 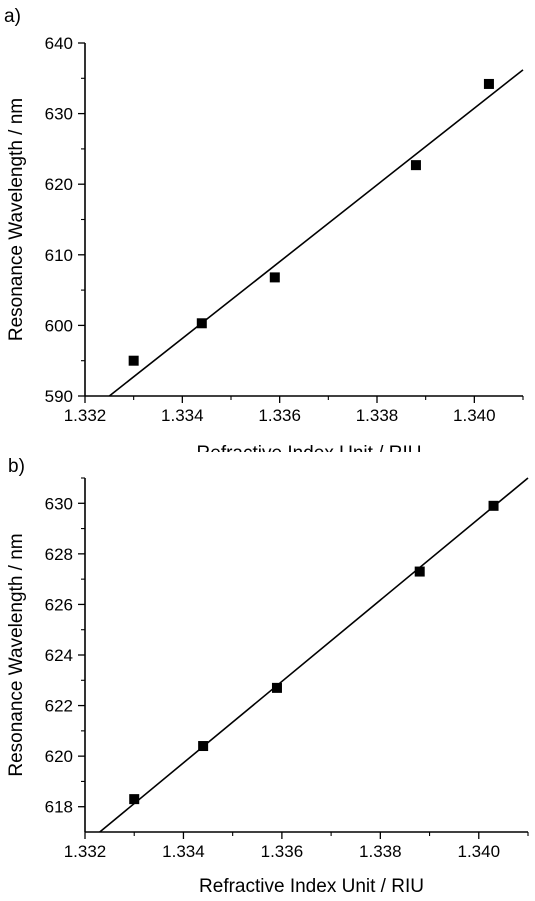 What do you see at coordinates (59, 554) in the screenshot?
I see `y-tick-label: 628` at bounding box center [59, 554].